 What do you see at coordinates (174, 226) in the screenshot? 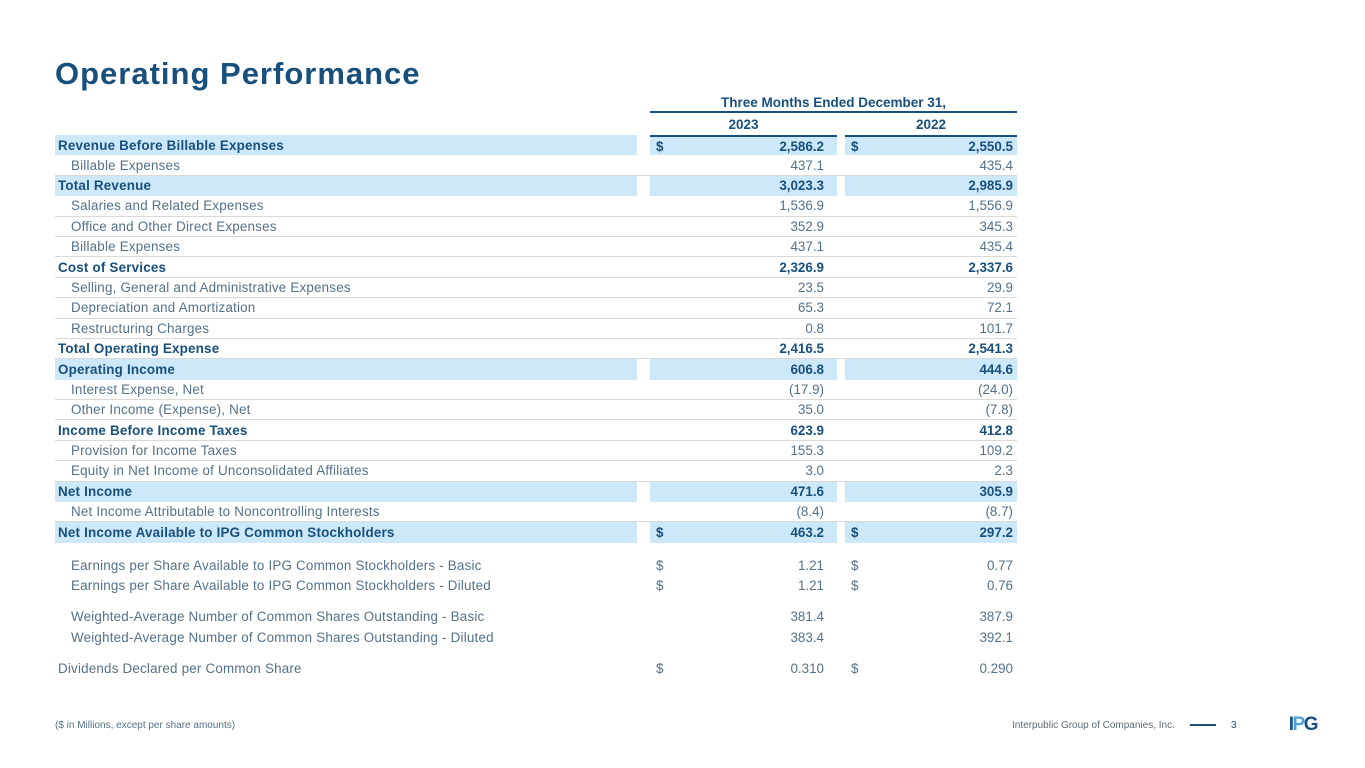
I see `row-label: Office and Other Direct Expenses` at bounding box center [174, 226].